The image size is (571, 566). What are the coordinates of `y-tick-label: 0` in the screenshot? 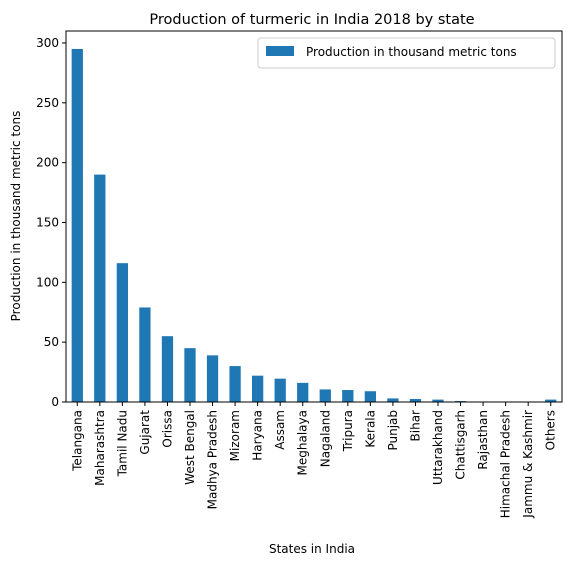 It's located at (55, 402).